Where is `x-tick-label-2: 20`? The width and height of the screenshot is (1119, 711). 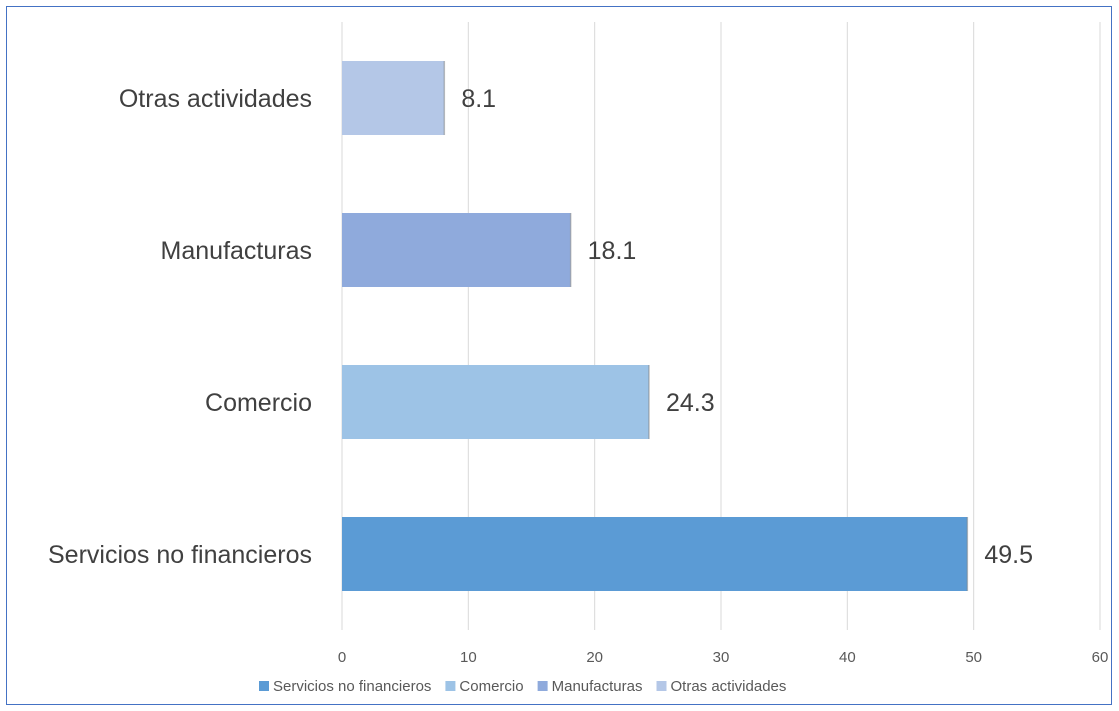 x-tick-label-2: 20 is located at coordinates (594, 657).